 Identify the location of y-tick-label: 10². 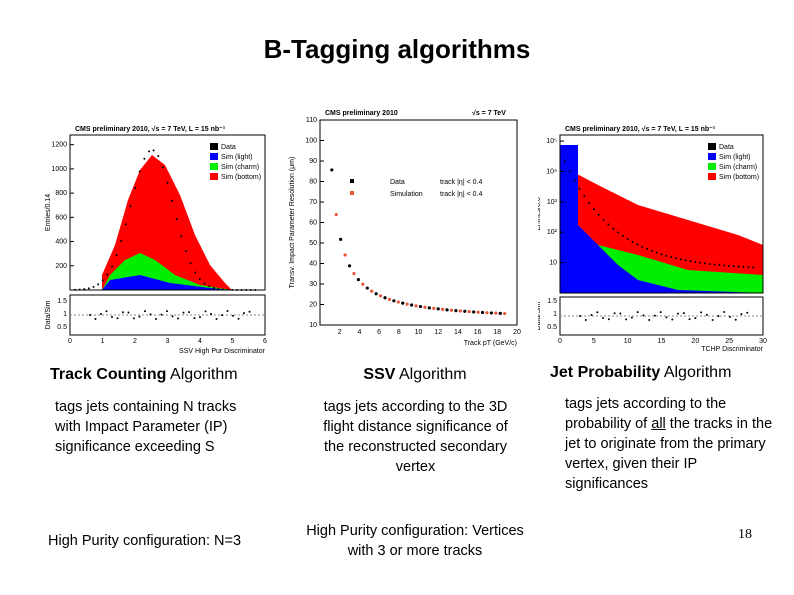
(552, 232).